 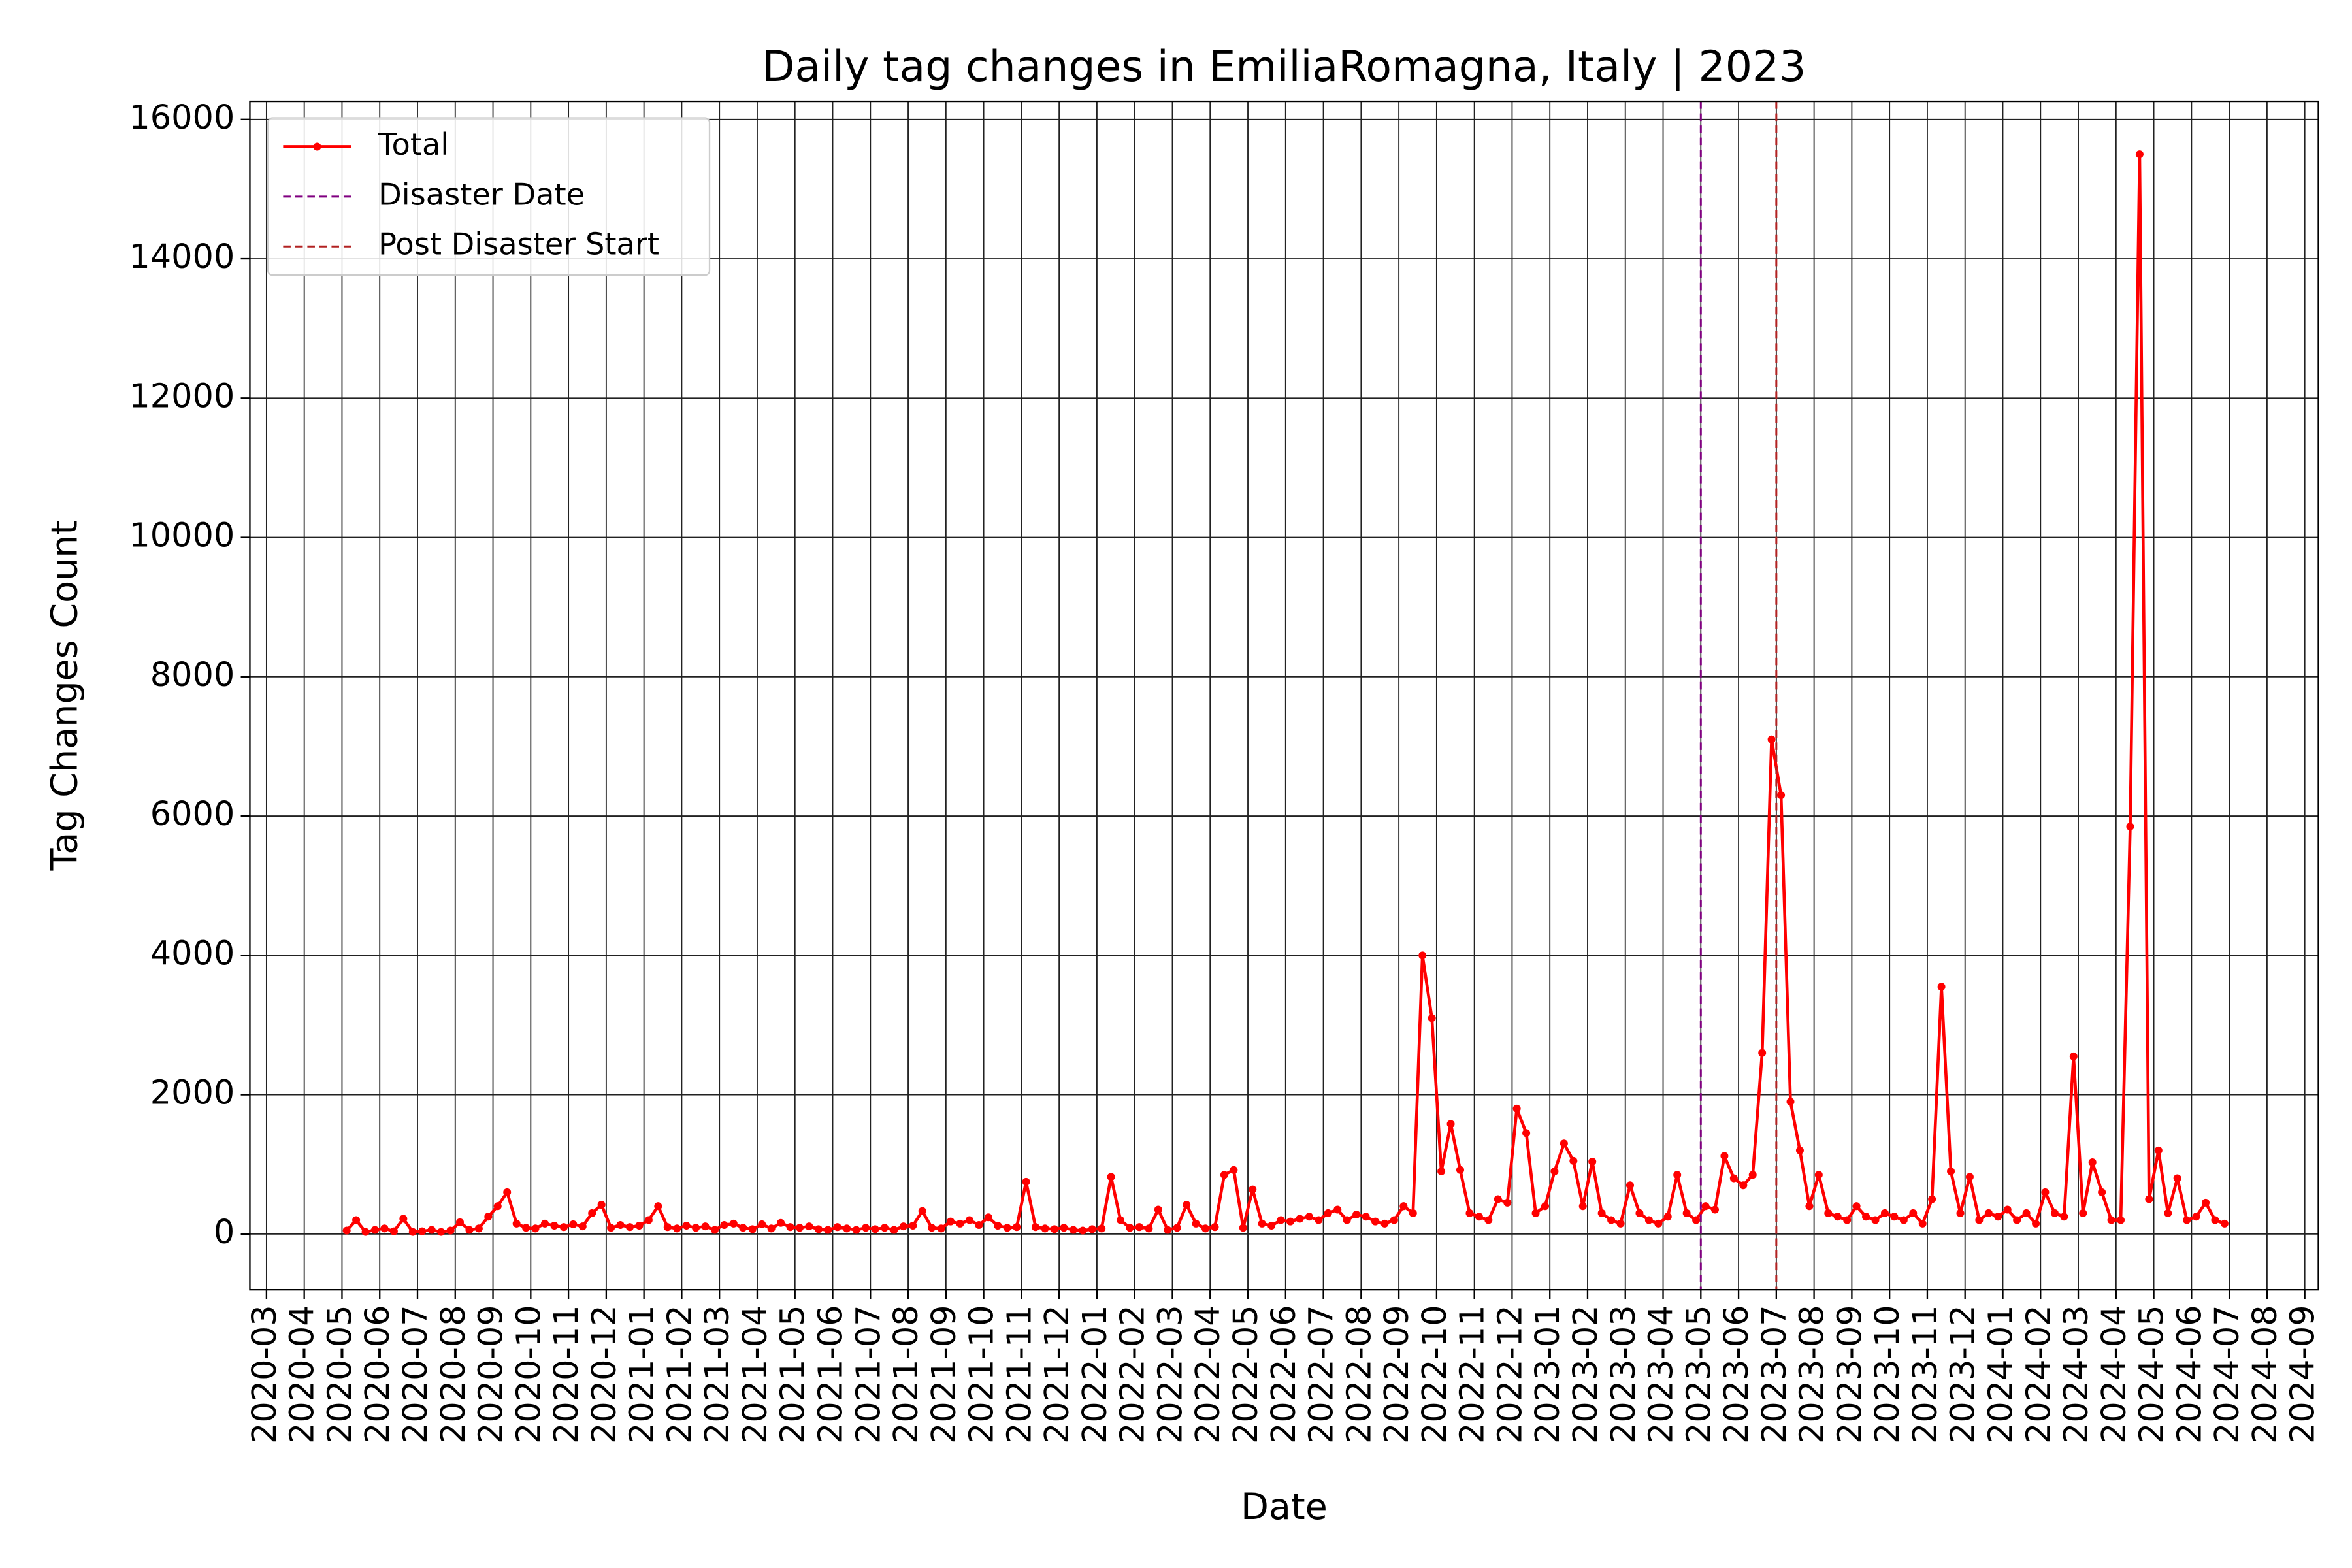 What do you see at coordinates (2001, 1374) in the screenshot?
I see `x-tick-label: 2024-01` at bounding box center [2001, 1374].